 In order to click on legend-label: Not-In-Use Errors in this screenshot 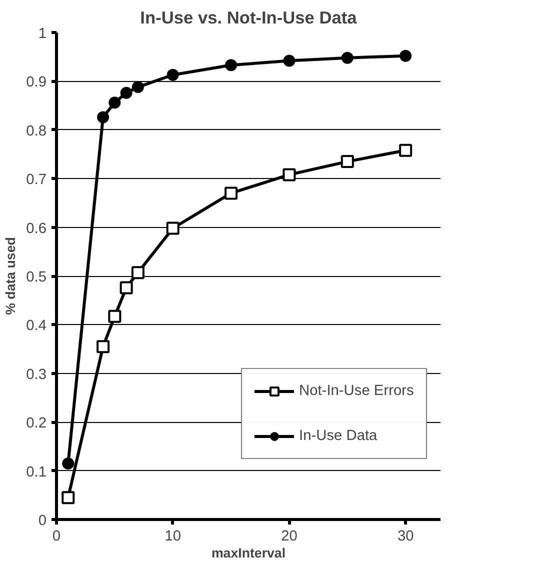, I will do `click(356, 391)`.